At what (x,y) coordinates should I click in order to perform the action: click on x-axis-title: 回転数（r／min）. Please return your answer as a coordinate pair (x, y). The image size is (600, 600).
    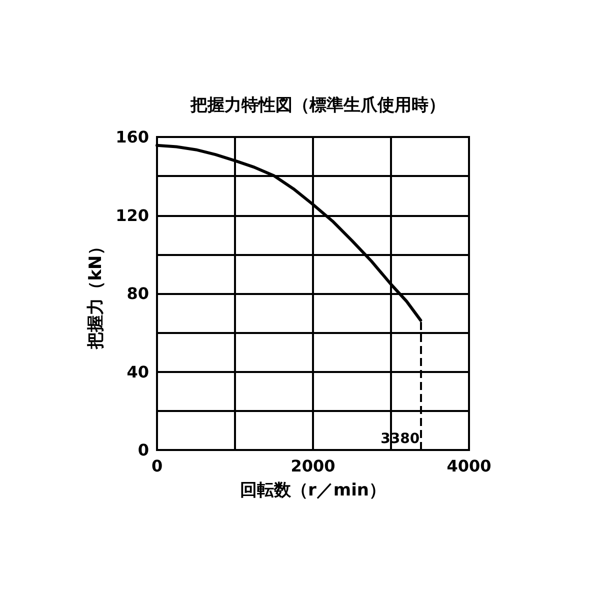
    Looking at the image, I should click on (313, 490).